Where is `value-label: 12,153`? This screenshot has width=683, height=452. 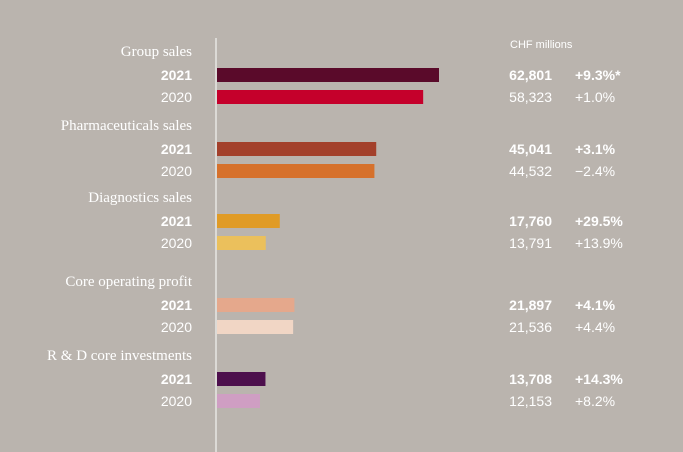 value-label: 12,153 is located at coordinates (530, 401).